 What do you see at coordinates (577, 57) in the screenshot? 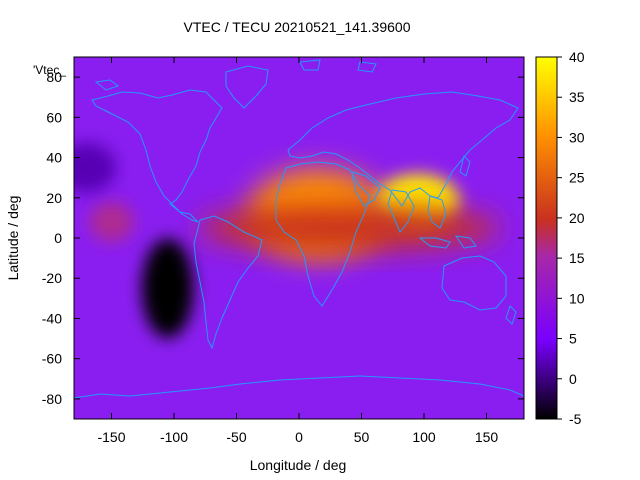
I see `colorbar-tick-label: 40` at bounding box center [577, 57].